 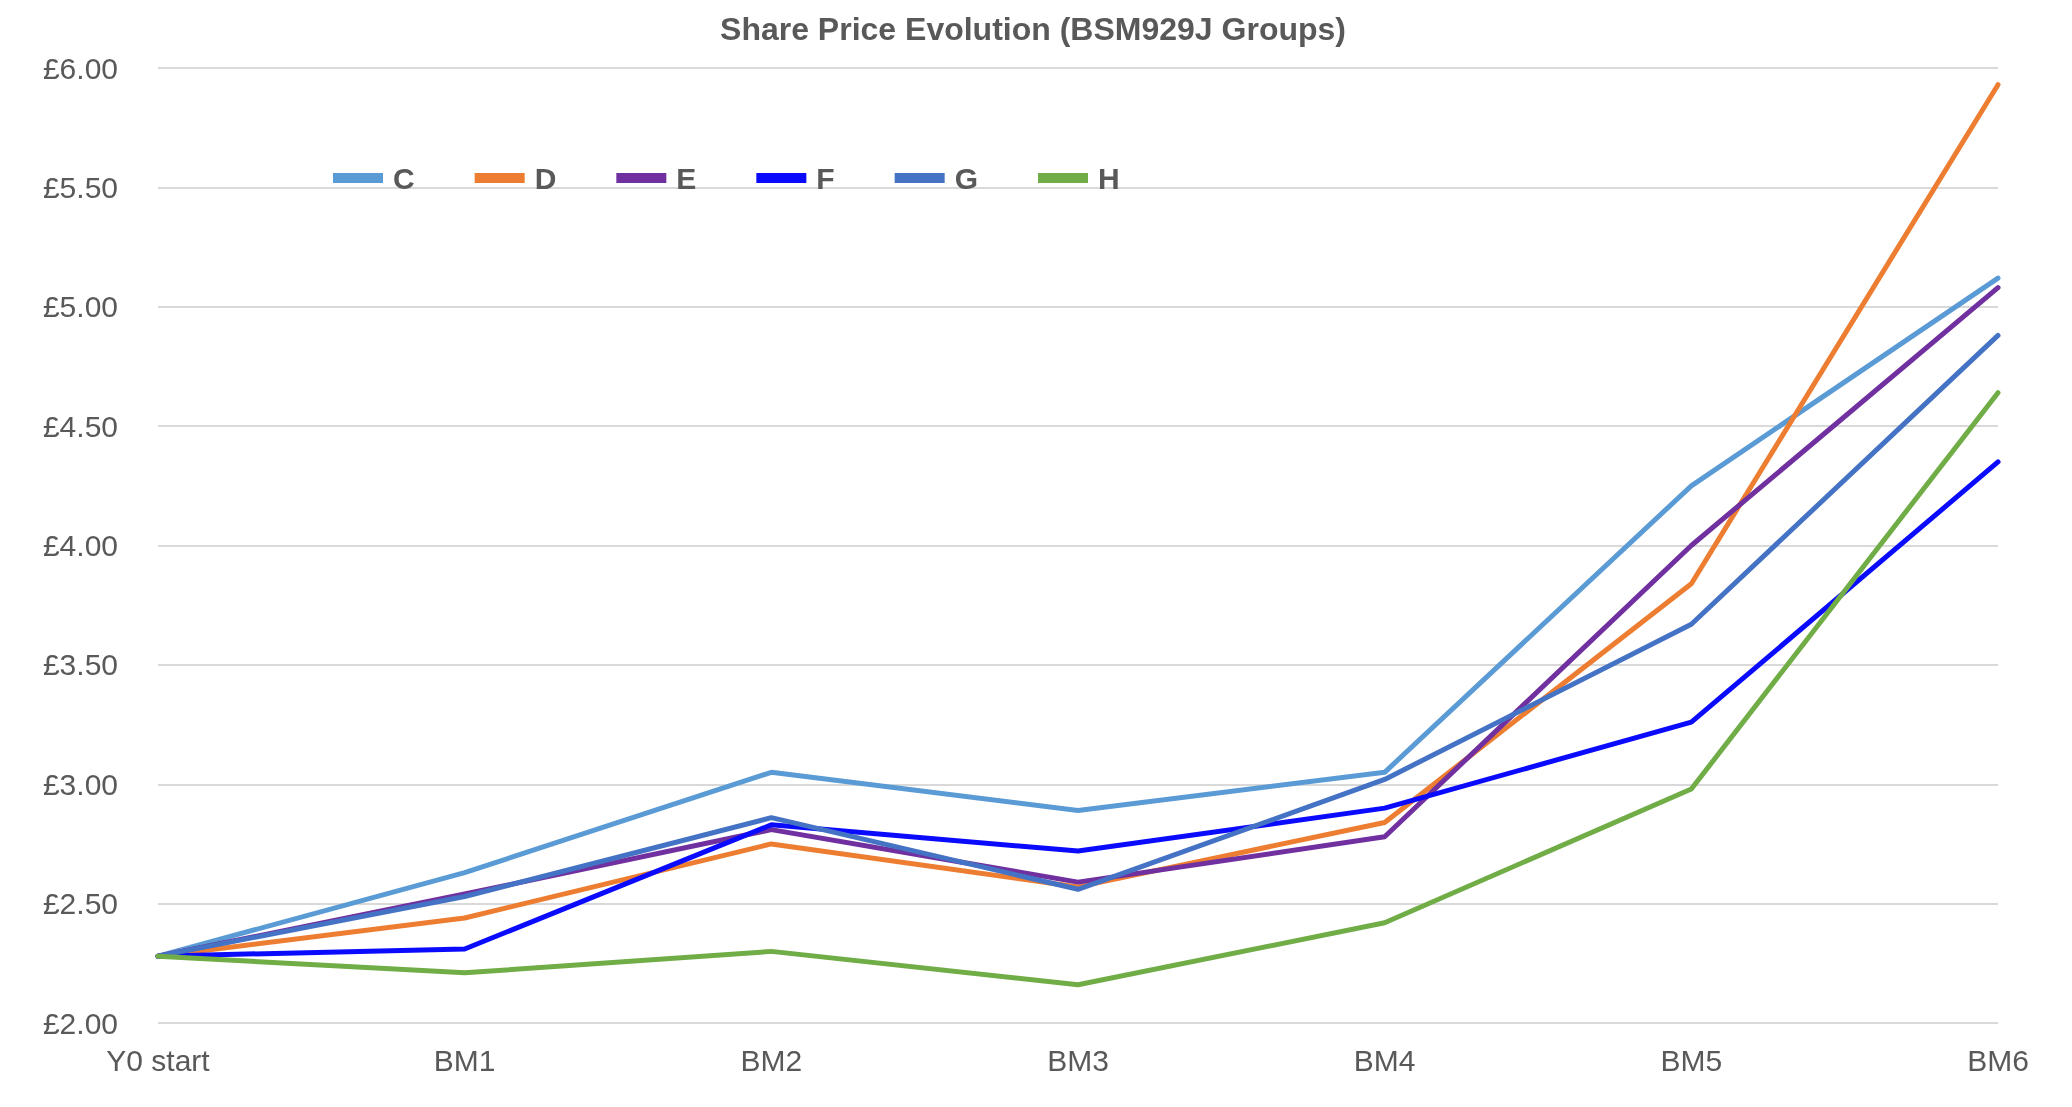 What do you see at coordinates (1109, 178) in the screenshot?
I see `legend-label: H` at bounding box center [1109, 178].